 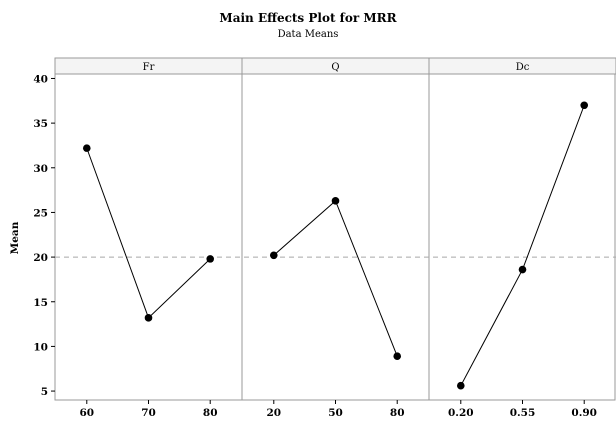 What do you see at coordinates (40, 79) in the screenshot?
I see `y-tick-label: 40` at bounding box center [40, 79].